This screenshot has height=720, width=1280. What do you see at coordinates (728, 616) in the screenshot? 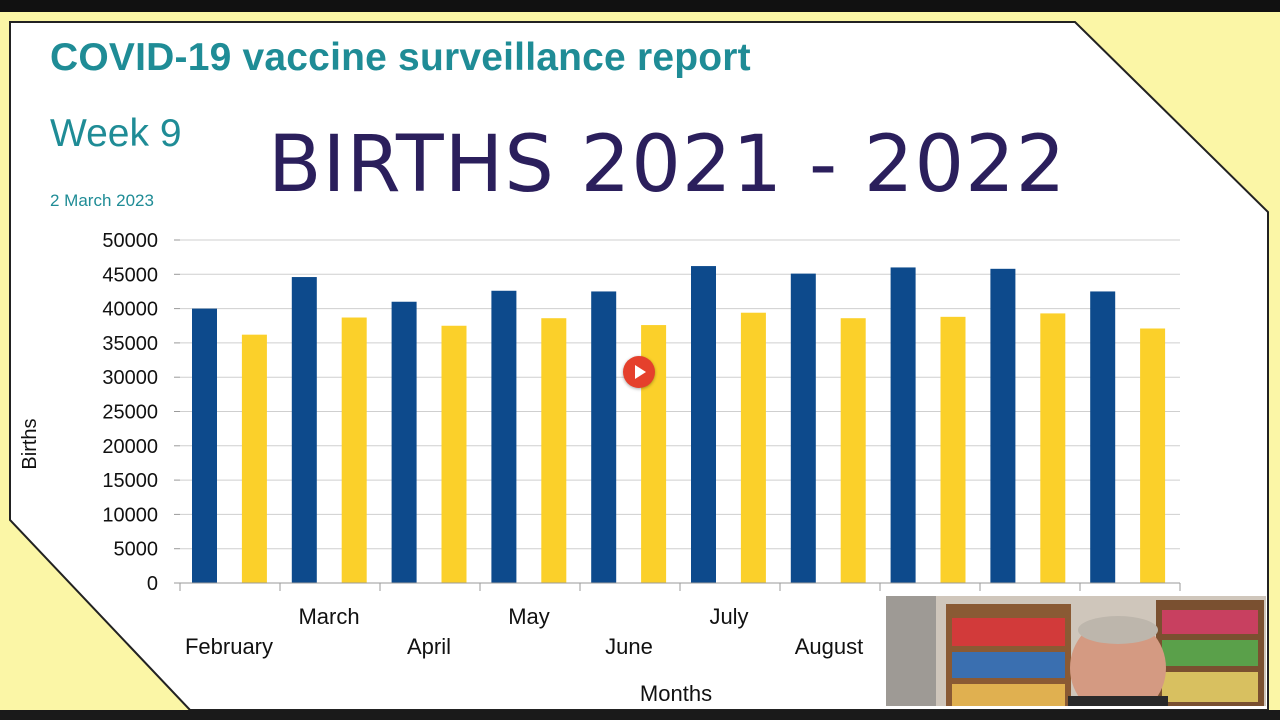
I see `x-category-label: July` at bounding box center [728, 616].